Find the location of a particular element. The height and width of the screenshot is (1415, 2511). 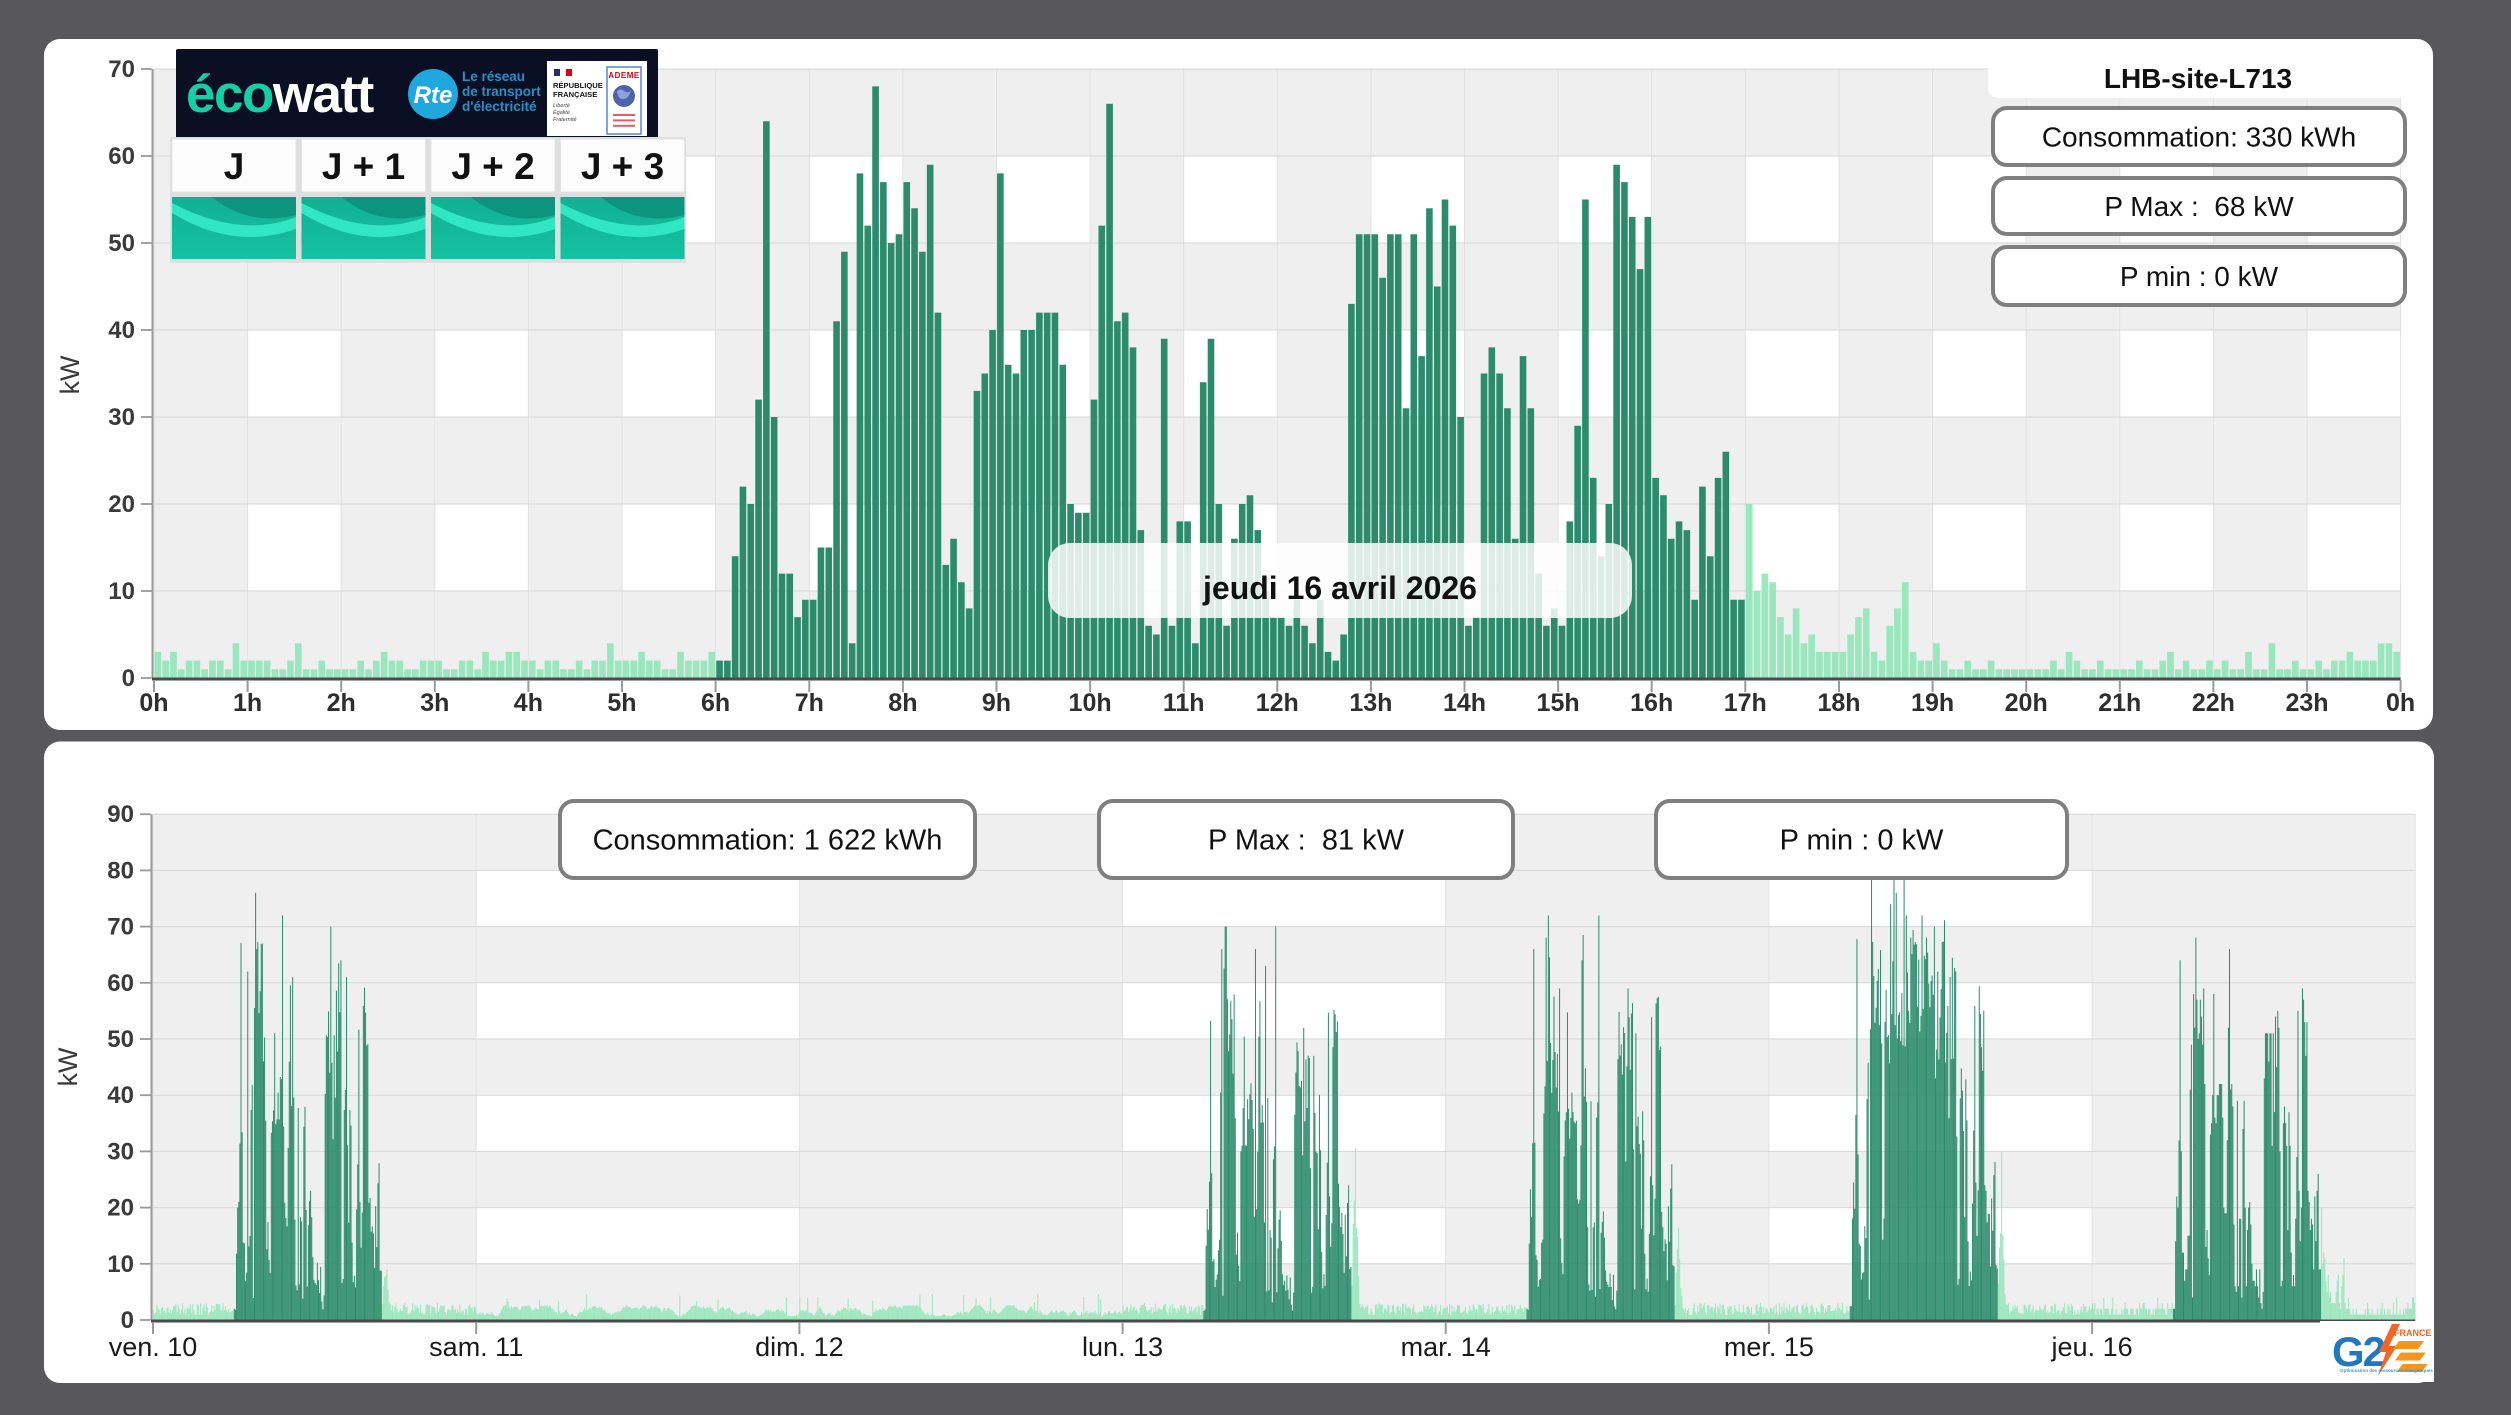

svg-text: 20h is located at coordinates (2026, 703).